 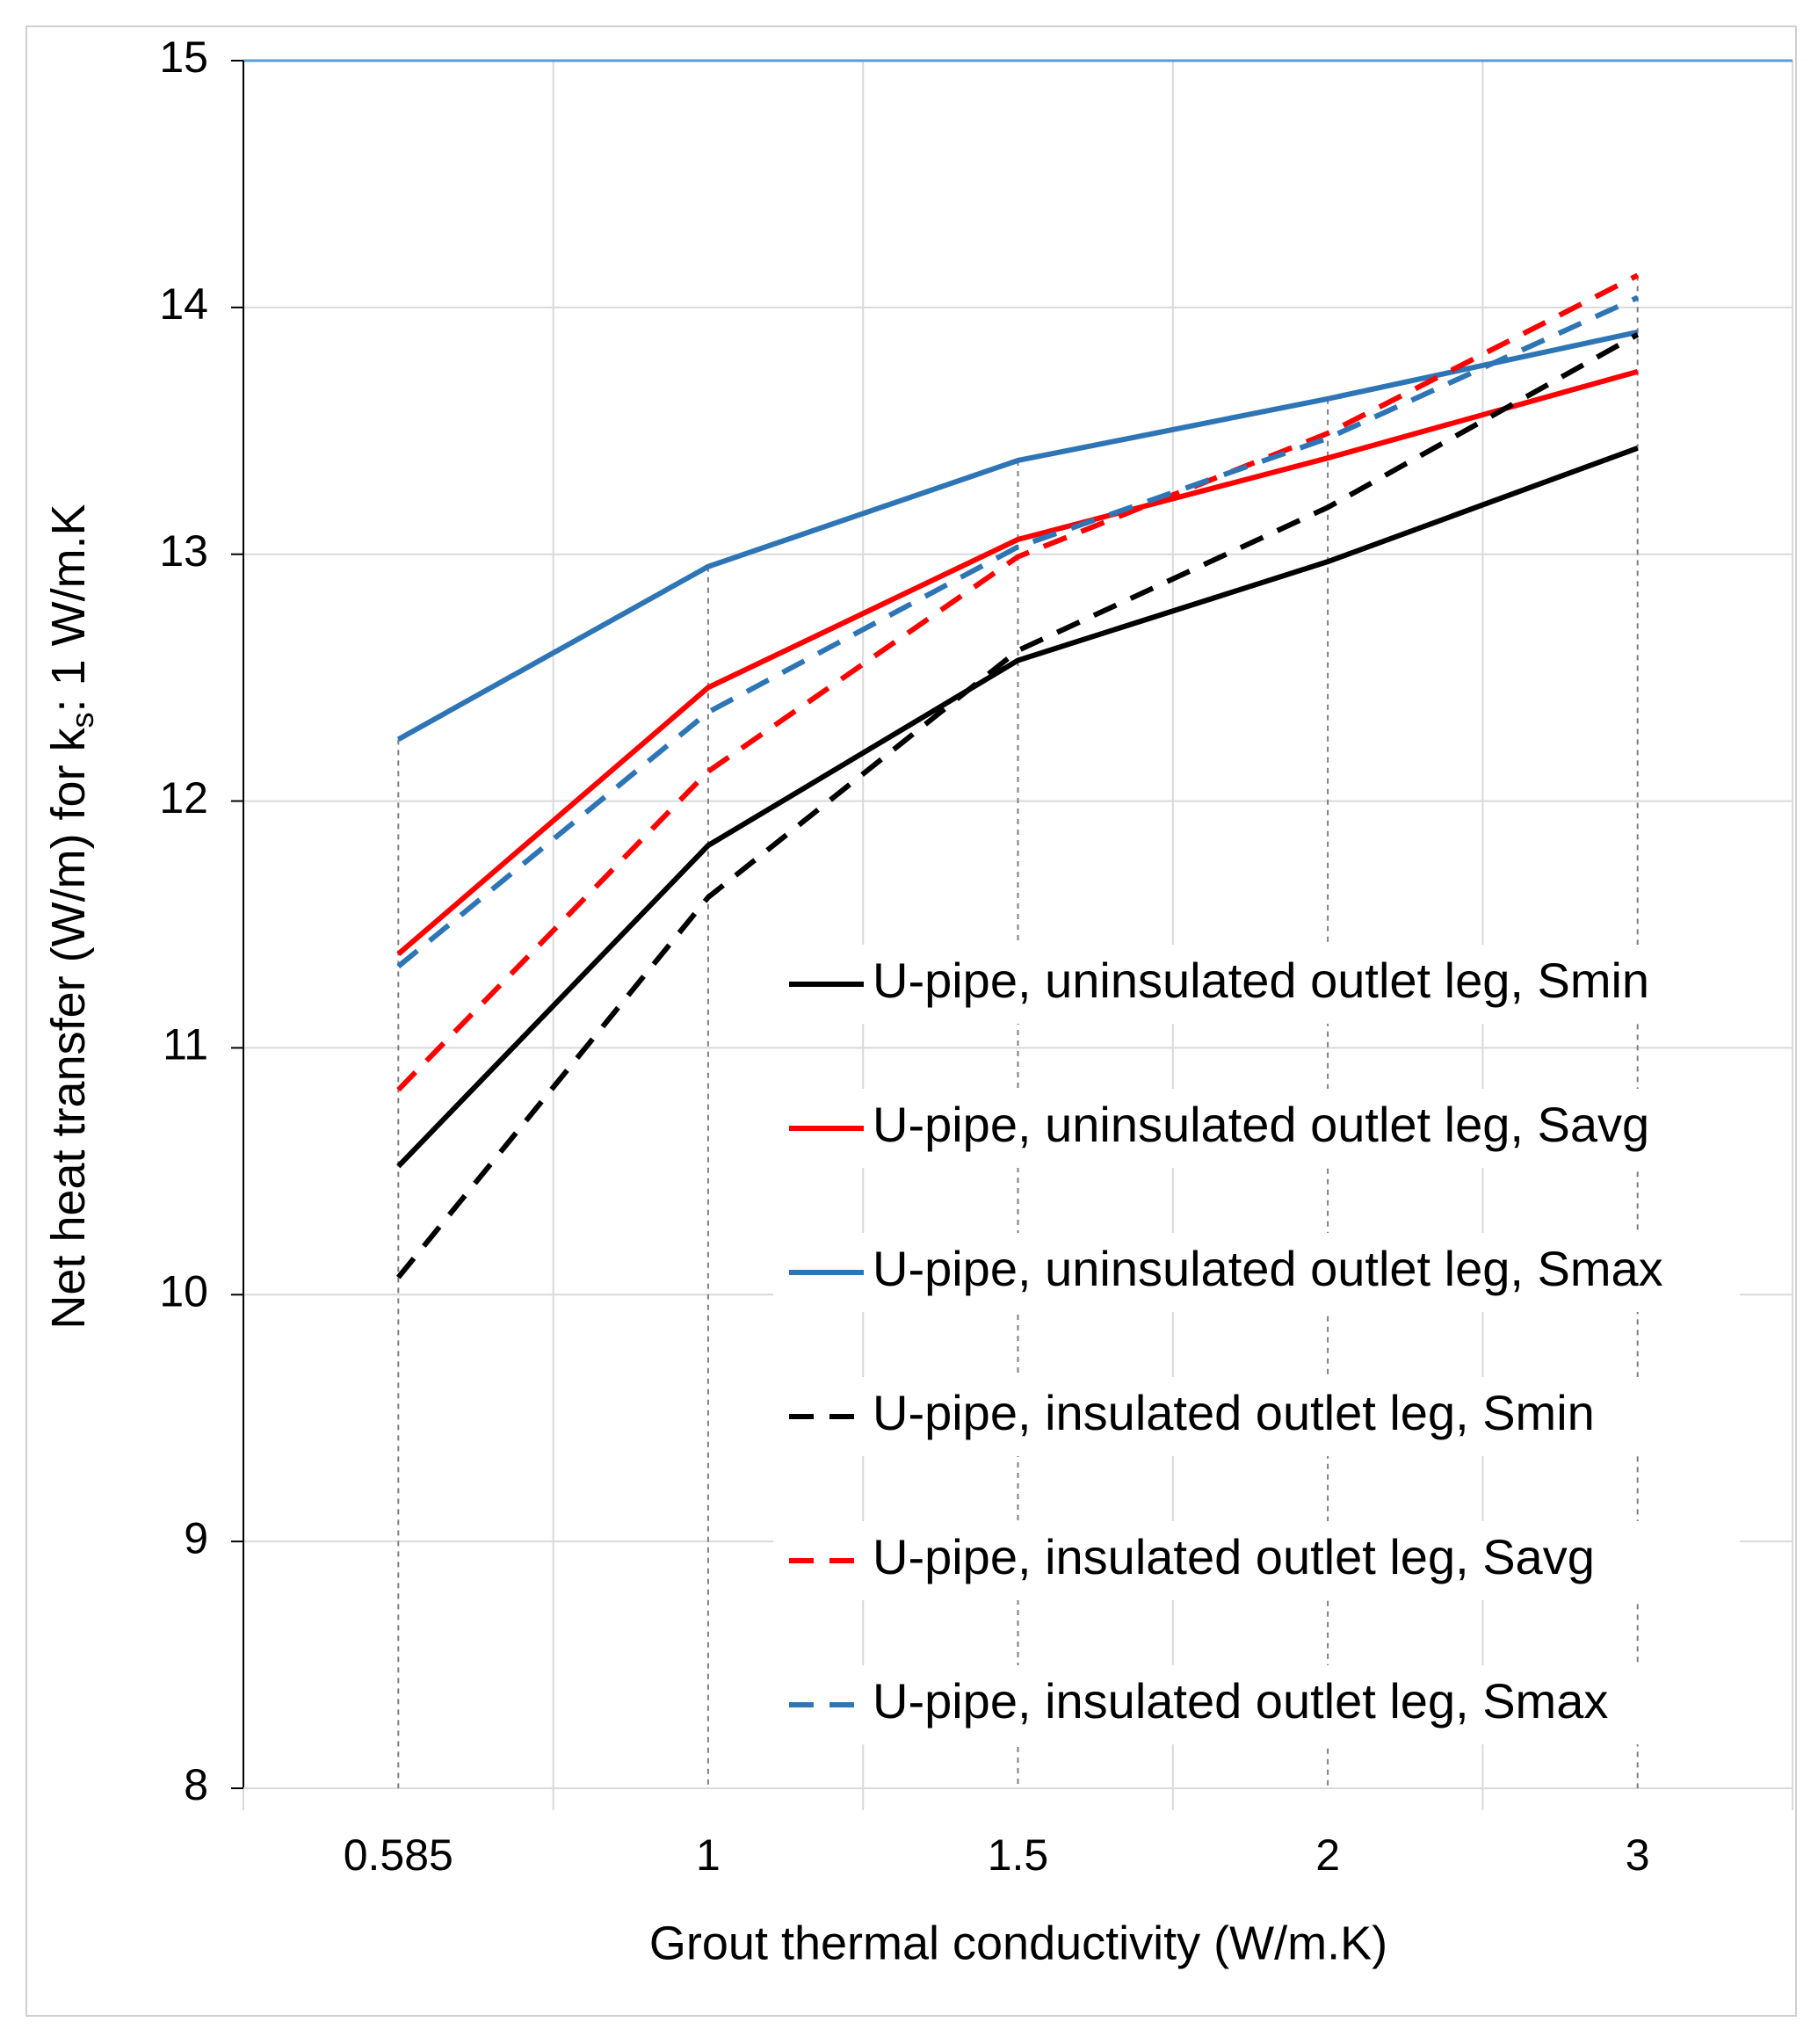 I want to click on x-tick-label: 1, so click(x=709, y=1855).